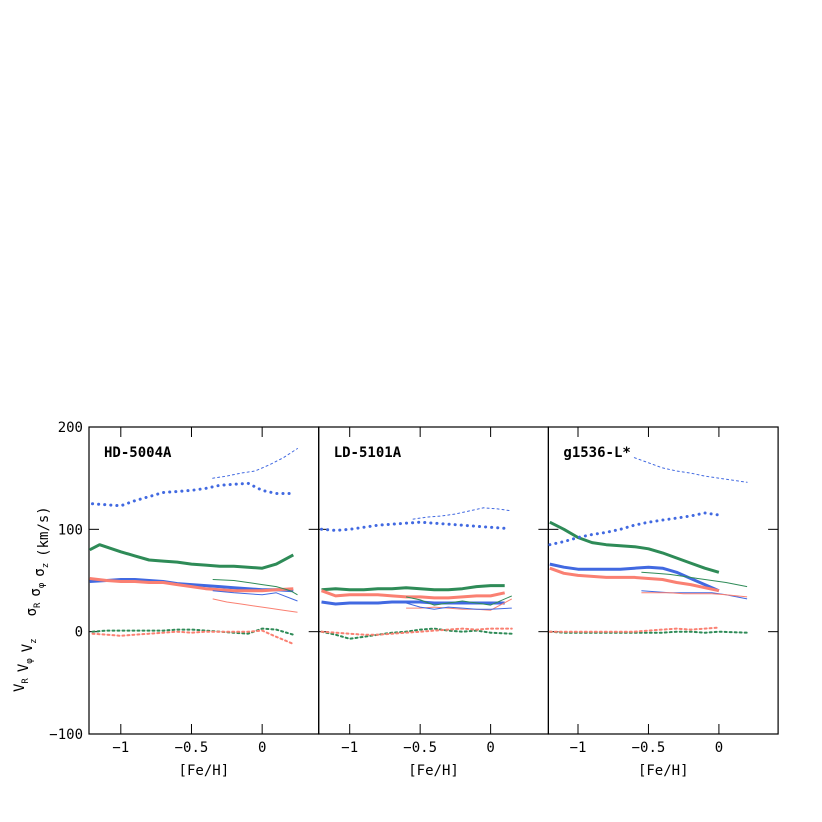  Describe the element at coordinates (138, 453) in the screenshot. I see `panel-title: HD-5004A` at that location.